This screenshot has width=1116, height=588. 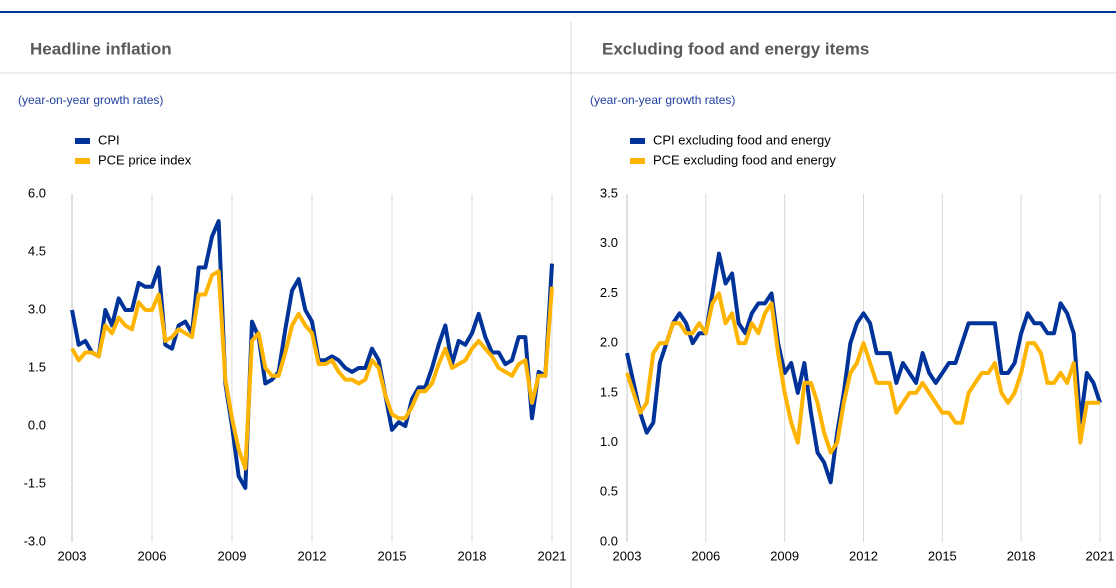 I want to click on panel-title: Headline inflation, so click(x=101, y=48).